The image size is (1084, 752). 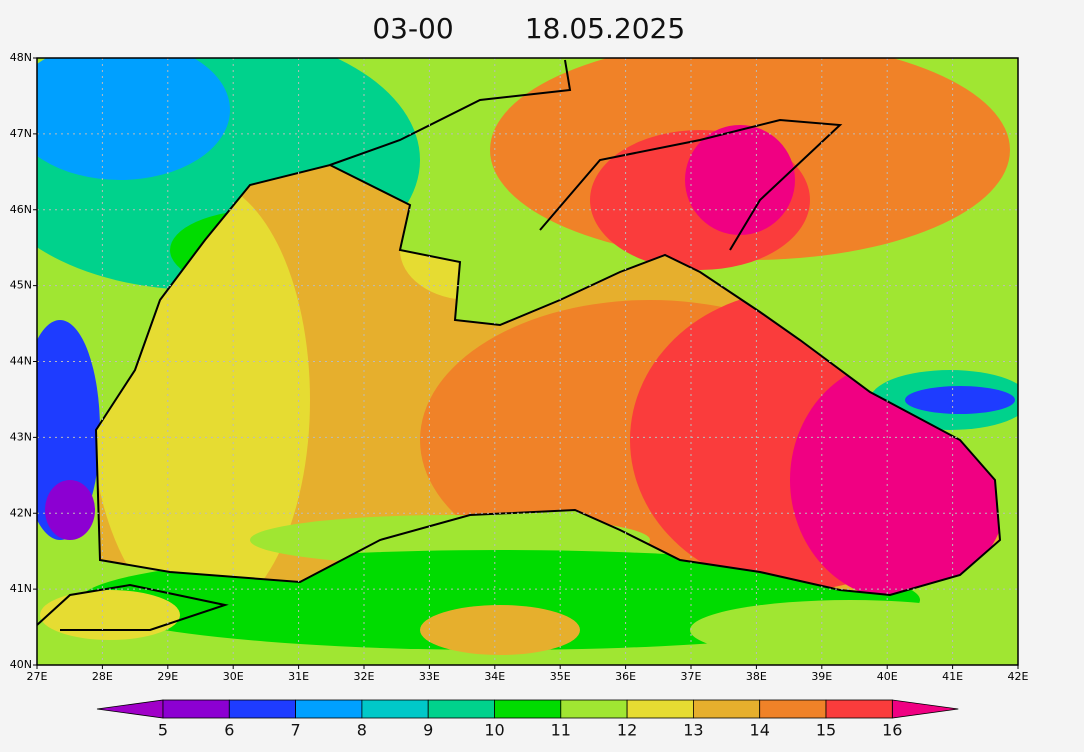 What do you see at coordinates (760, 730) in the screenshot?
I see `colorbar-label: 14` at bounding box center [760, 730].